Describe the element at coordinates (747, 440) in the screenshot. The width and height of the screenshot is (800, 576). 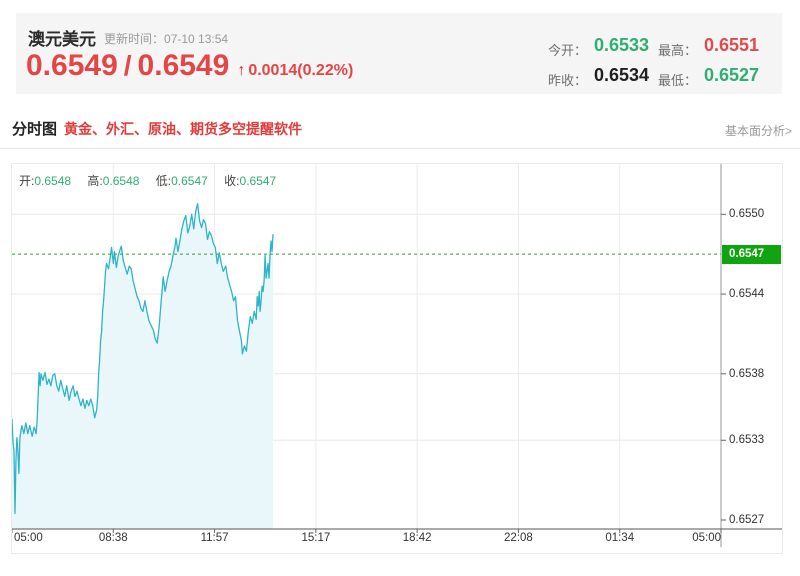
I see `y-axis-label: 0.6533` at that location.